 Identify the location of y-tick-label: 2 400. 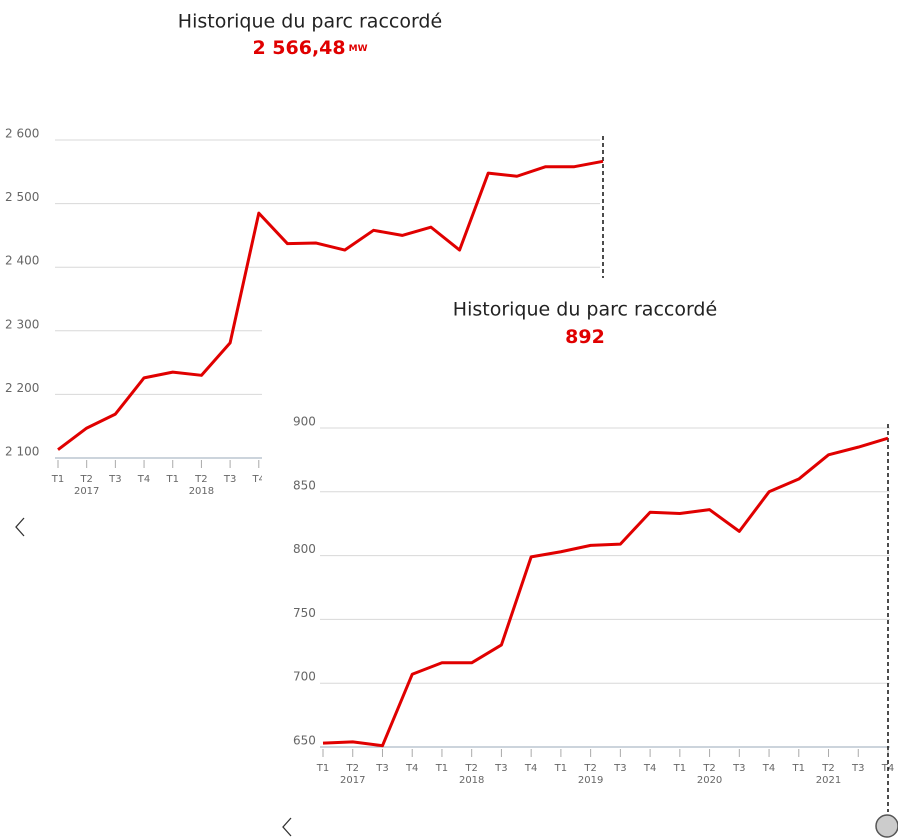
(22, 261).